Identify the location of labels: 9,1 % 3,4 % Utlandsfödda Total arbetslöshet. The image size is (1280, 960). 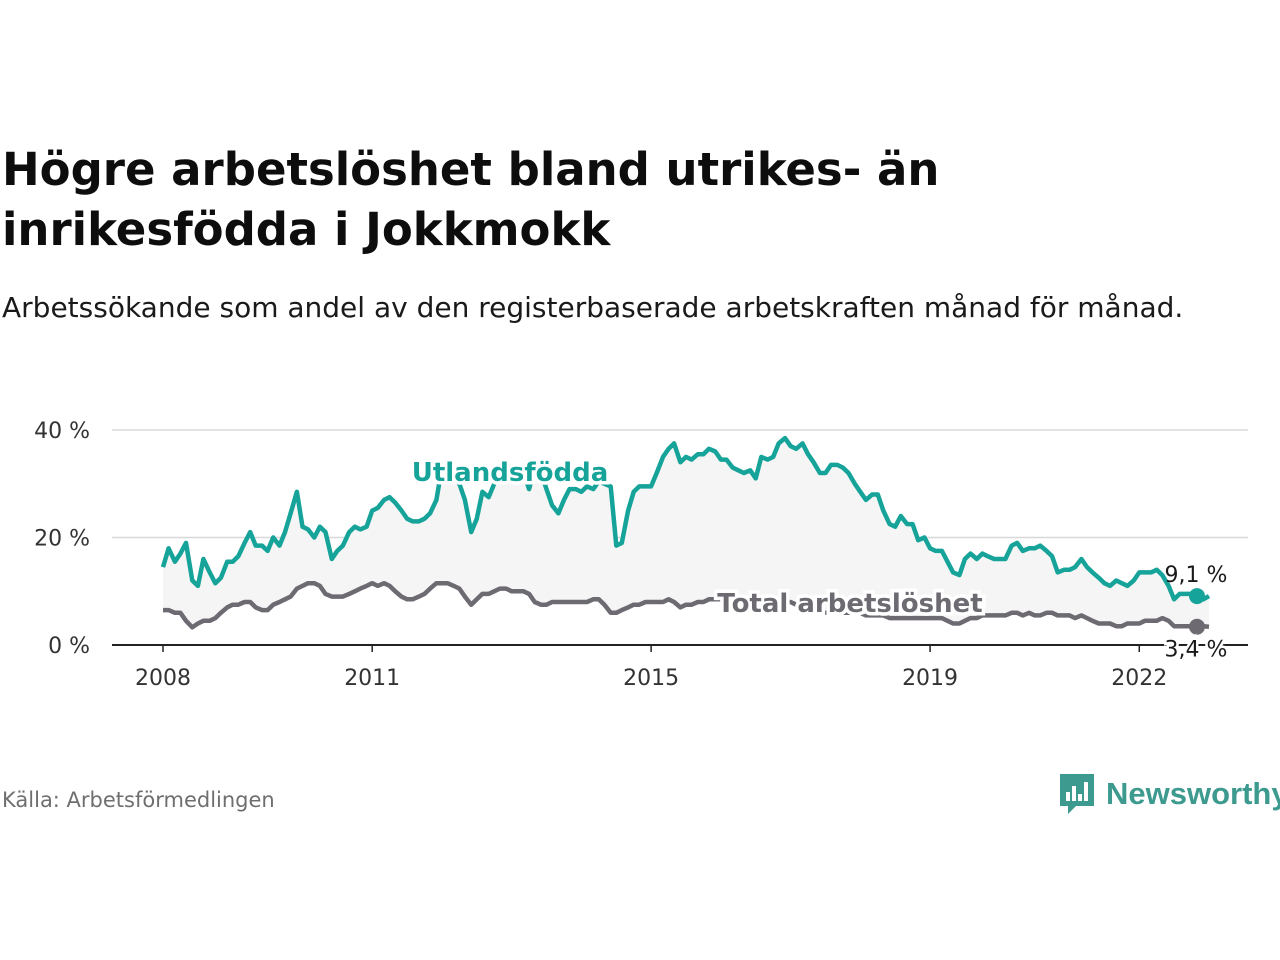
(819, 560).